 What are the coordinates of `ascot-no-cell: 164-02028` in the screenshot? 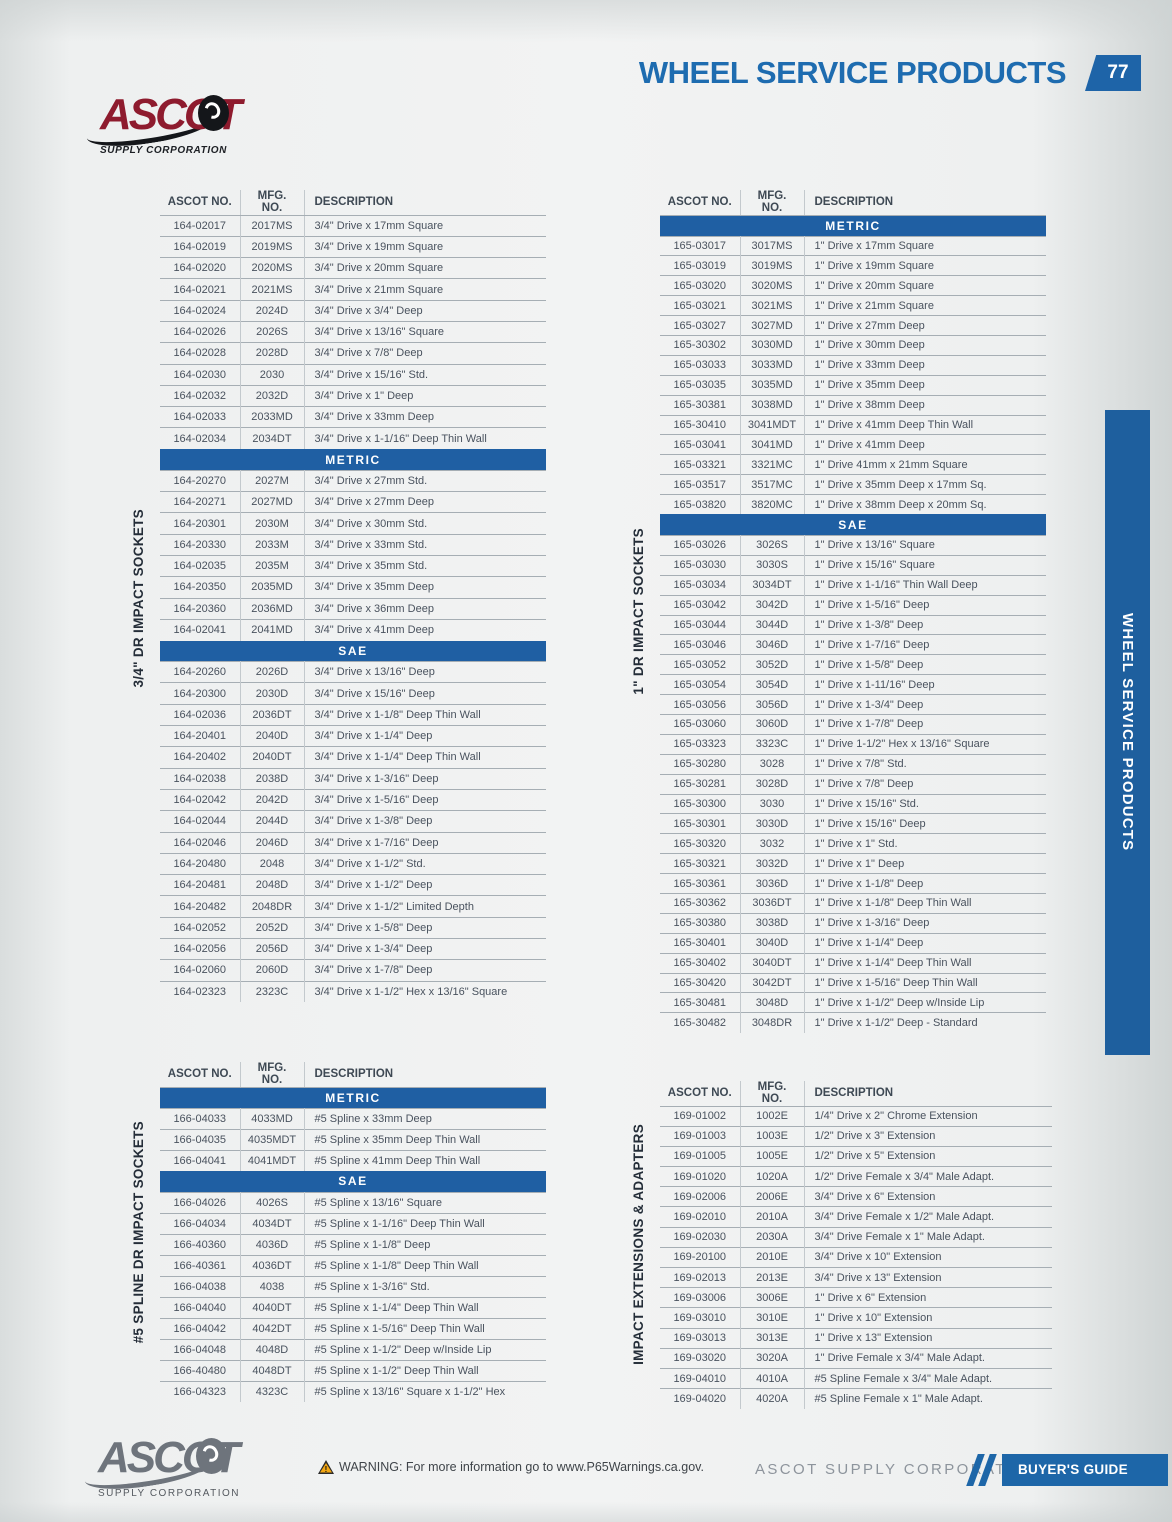 It's located at (200, 353).